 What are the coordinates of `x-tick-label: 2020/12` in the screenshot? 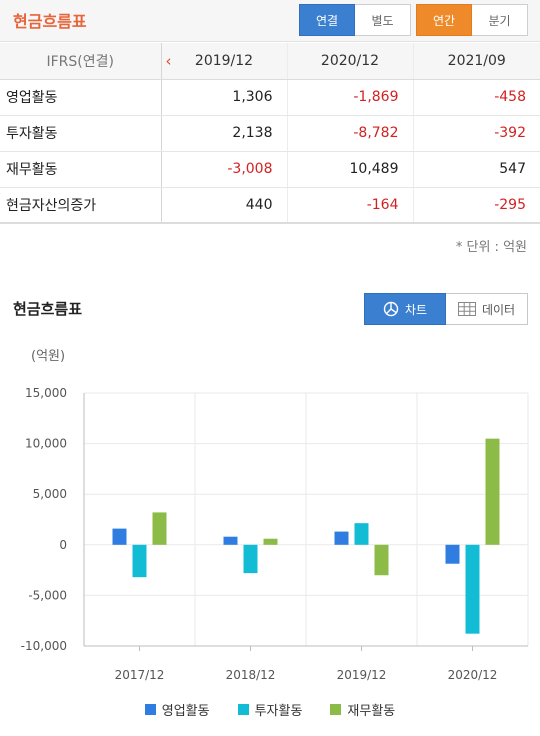 It's located at (473, 675).